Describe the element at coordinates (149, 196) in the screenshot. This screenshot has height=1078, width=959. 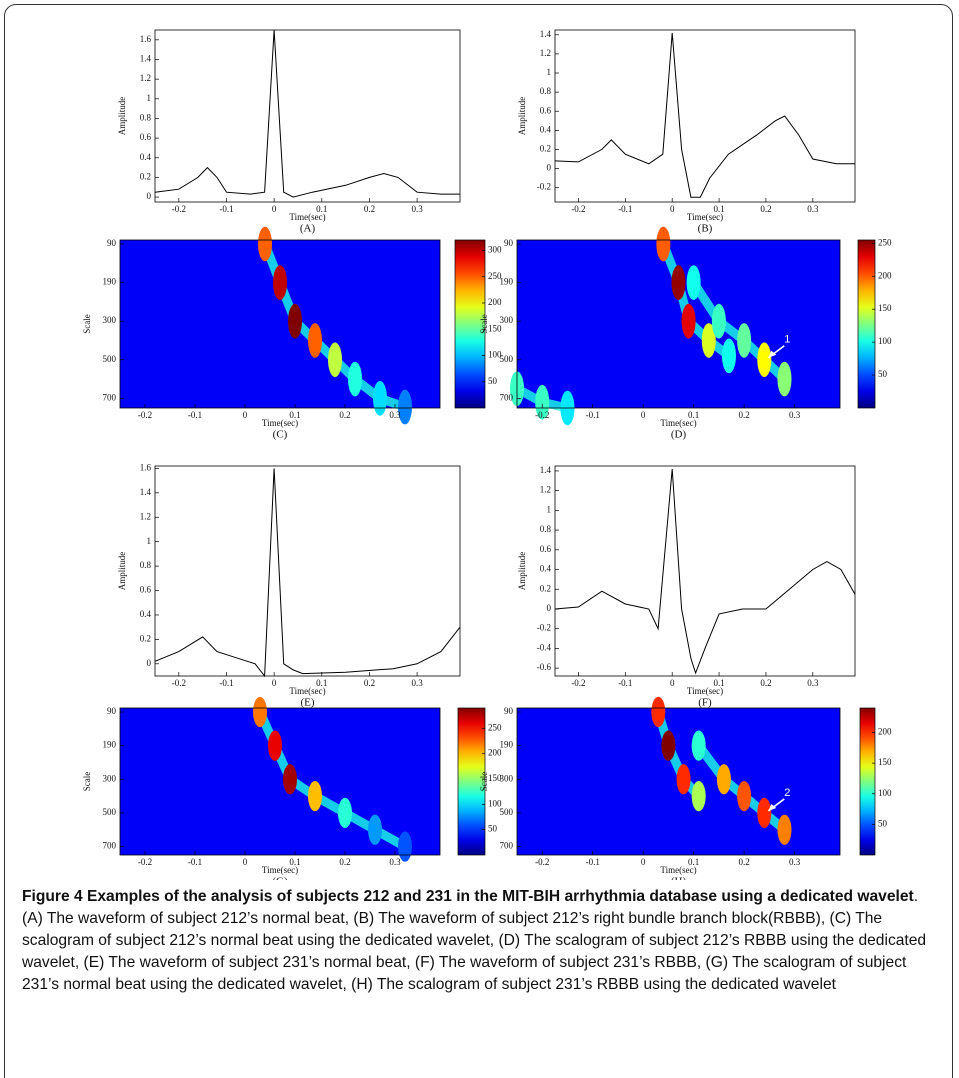
I see `y-tick-label: 0` at that location.